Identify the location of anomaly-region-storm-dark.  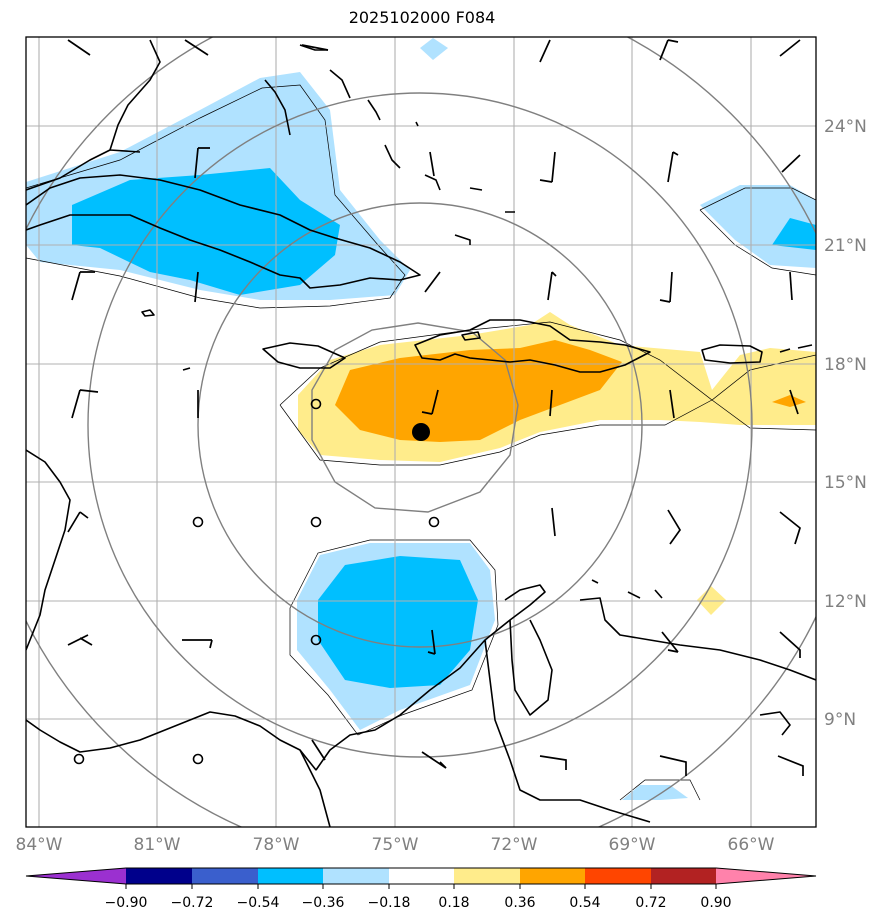
(478, 391).